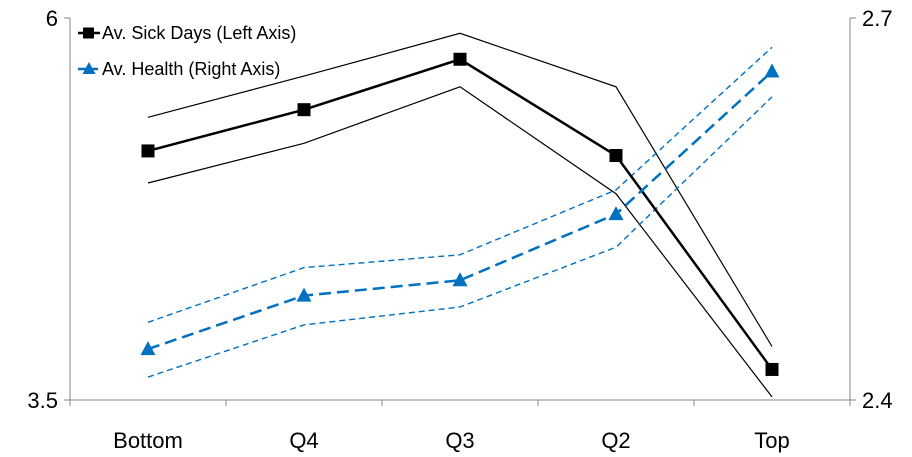 This screenshot has height=457, width=912. I want to click on x-tick-label: Top, so click(771, 440).